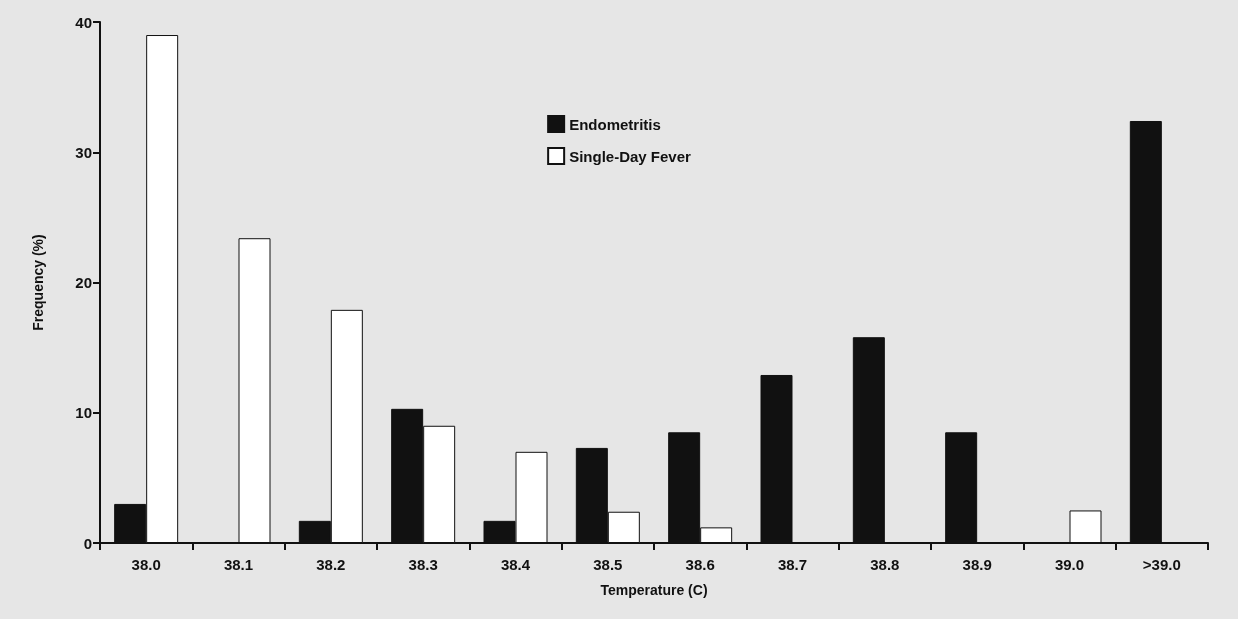 This screenshot has height=619, width=1238. Describe the element at coordinates (87, 543) in the screenshot. I see `y-tick-label: 0` at that location.